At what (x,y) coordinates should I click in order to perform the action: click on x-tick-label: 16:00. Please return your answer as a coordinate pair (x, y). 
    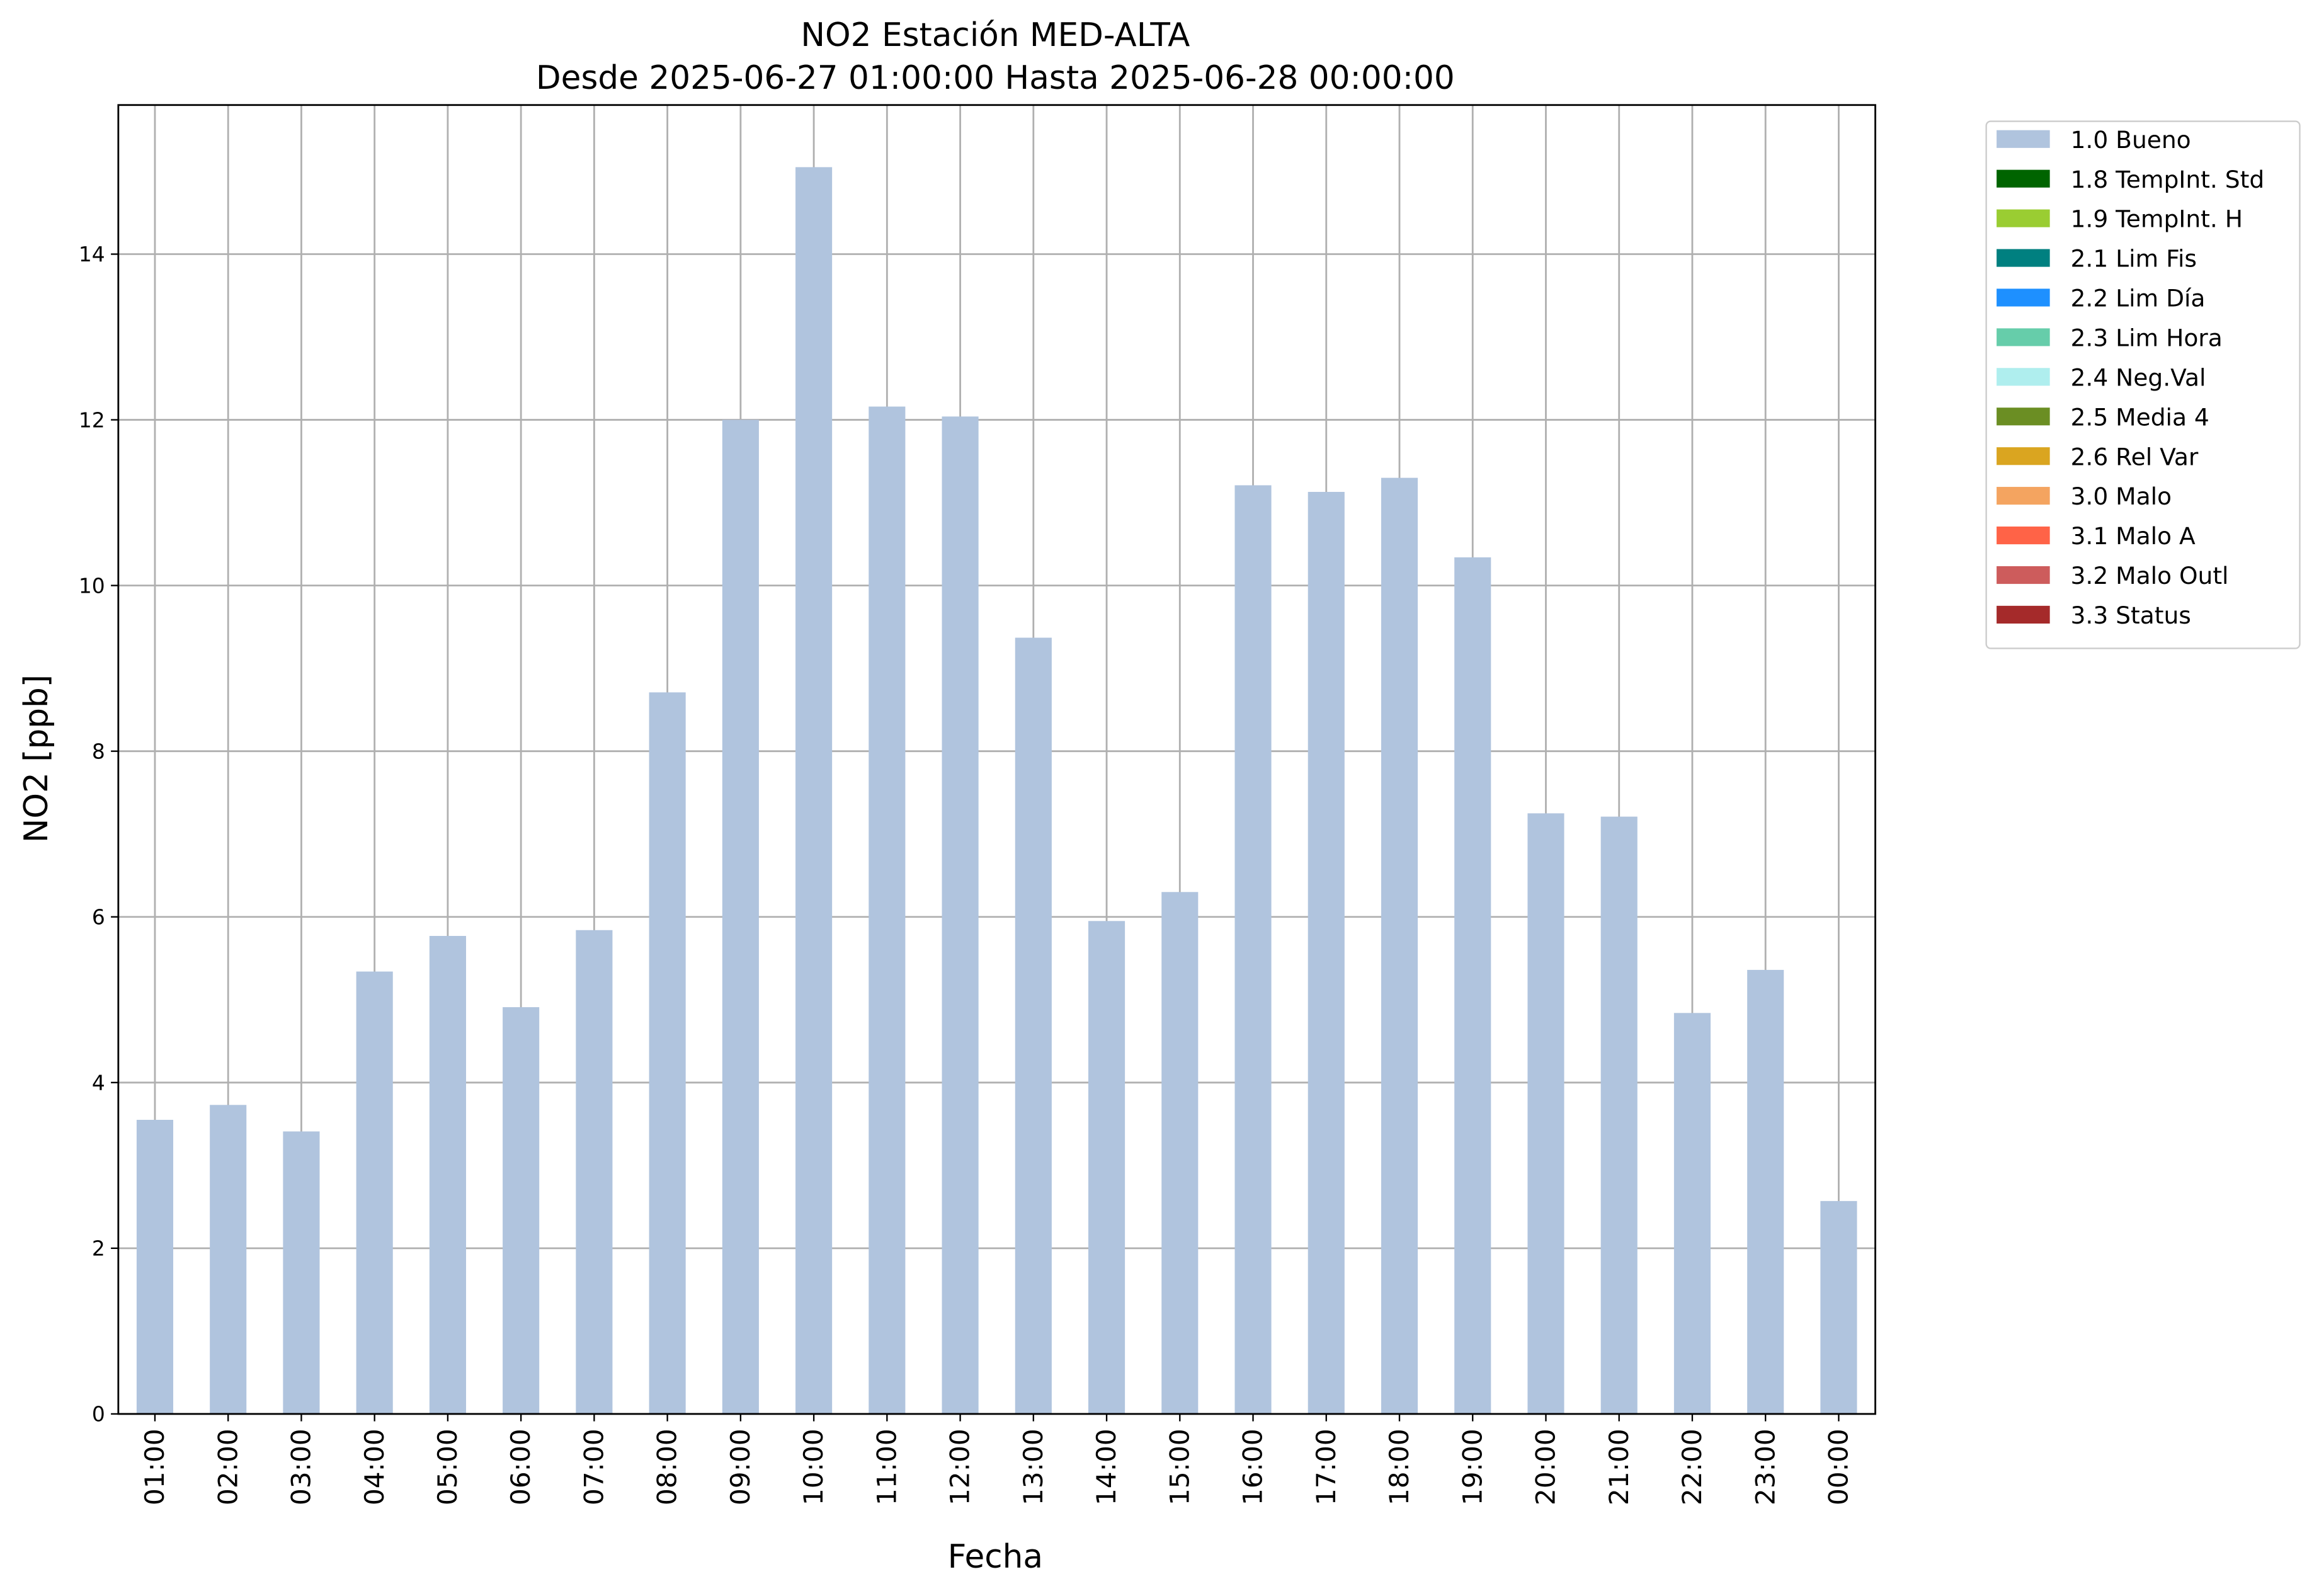
    Looking at the image, I should click on (1253, 1466).